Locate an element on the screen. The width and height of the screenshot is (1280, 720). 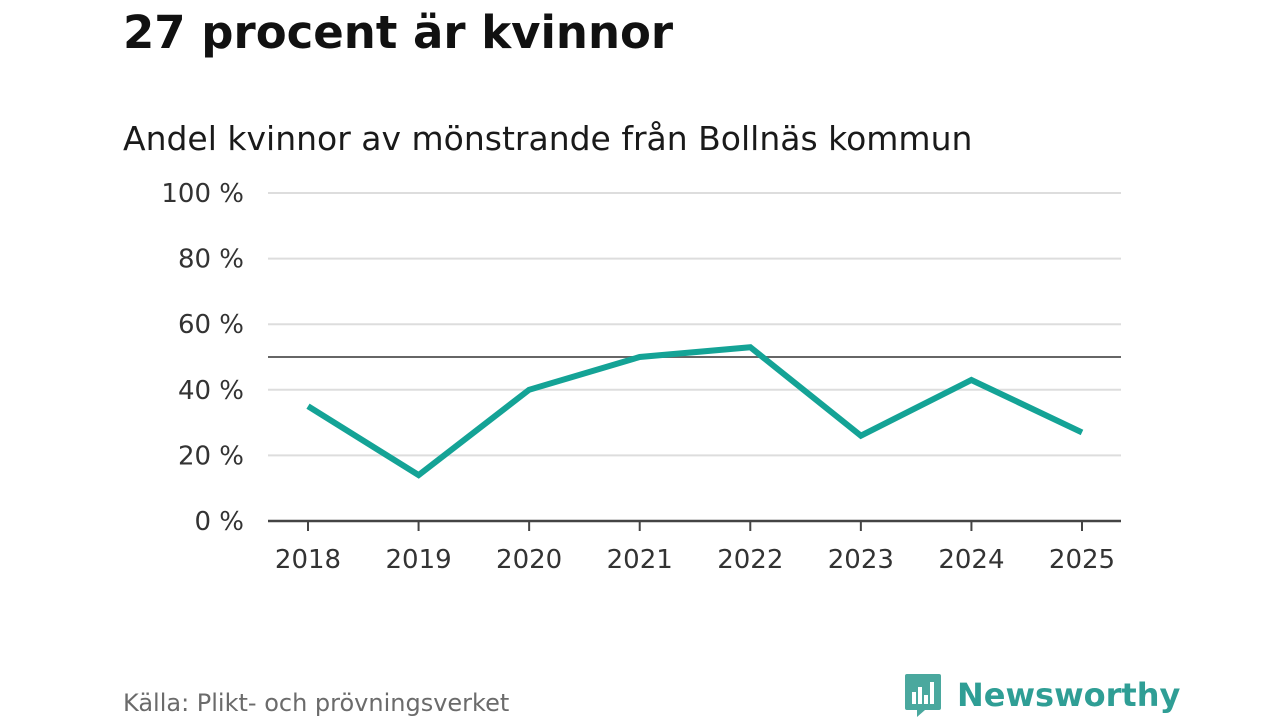
newsworthy-logo-icon is located at coordinates (923, 695).